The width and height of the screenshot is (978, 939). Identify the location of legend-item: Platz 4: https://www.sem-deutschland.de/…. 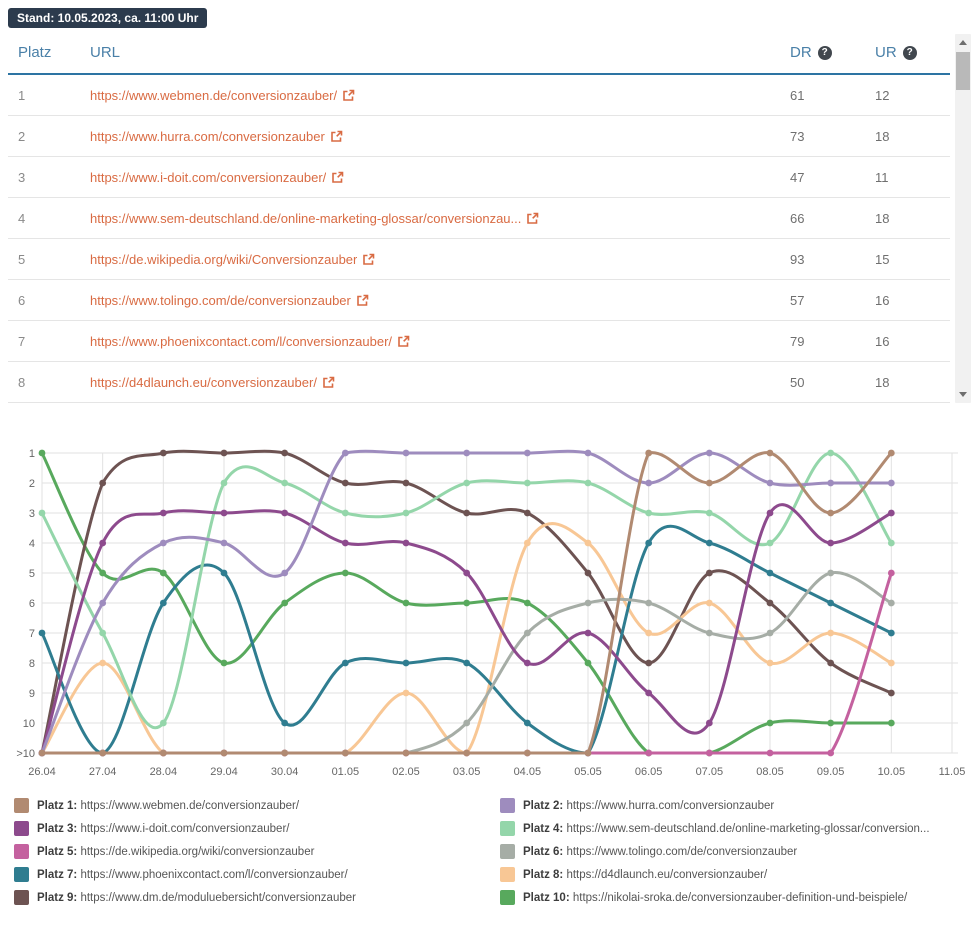
(739, 828).